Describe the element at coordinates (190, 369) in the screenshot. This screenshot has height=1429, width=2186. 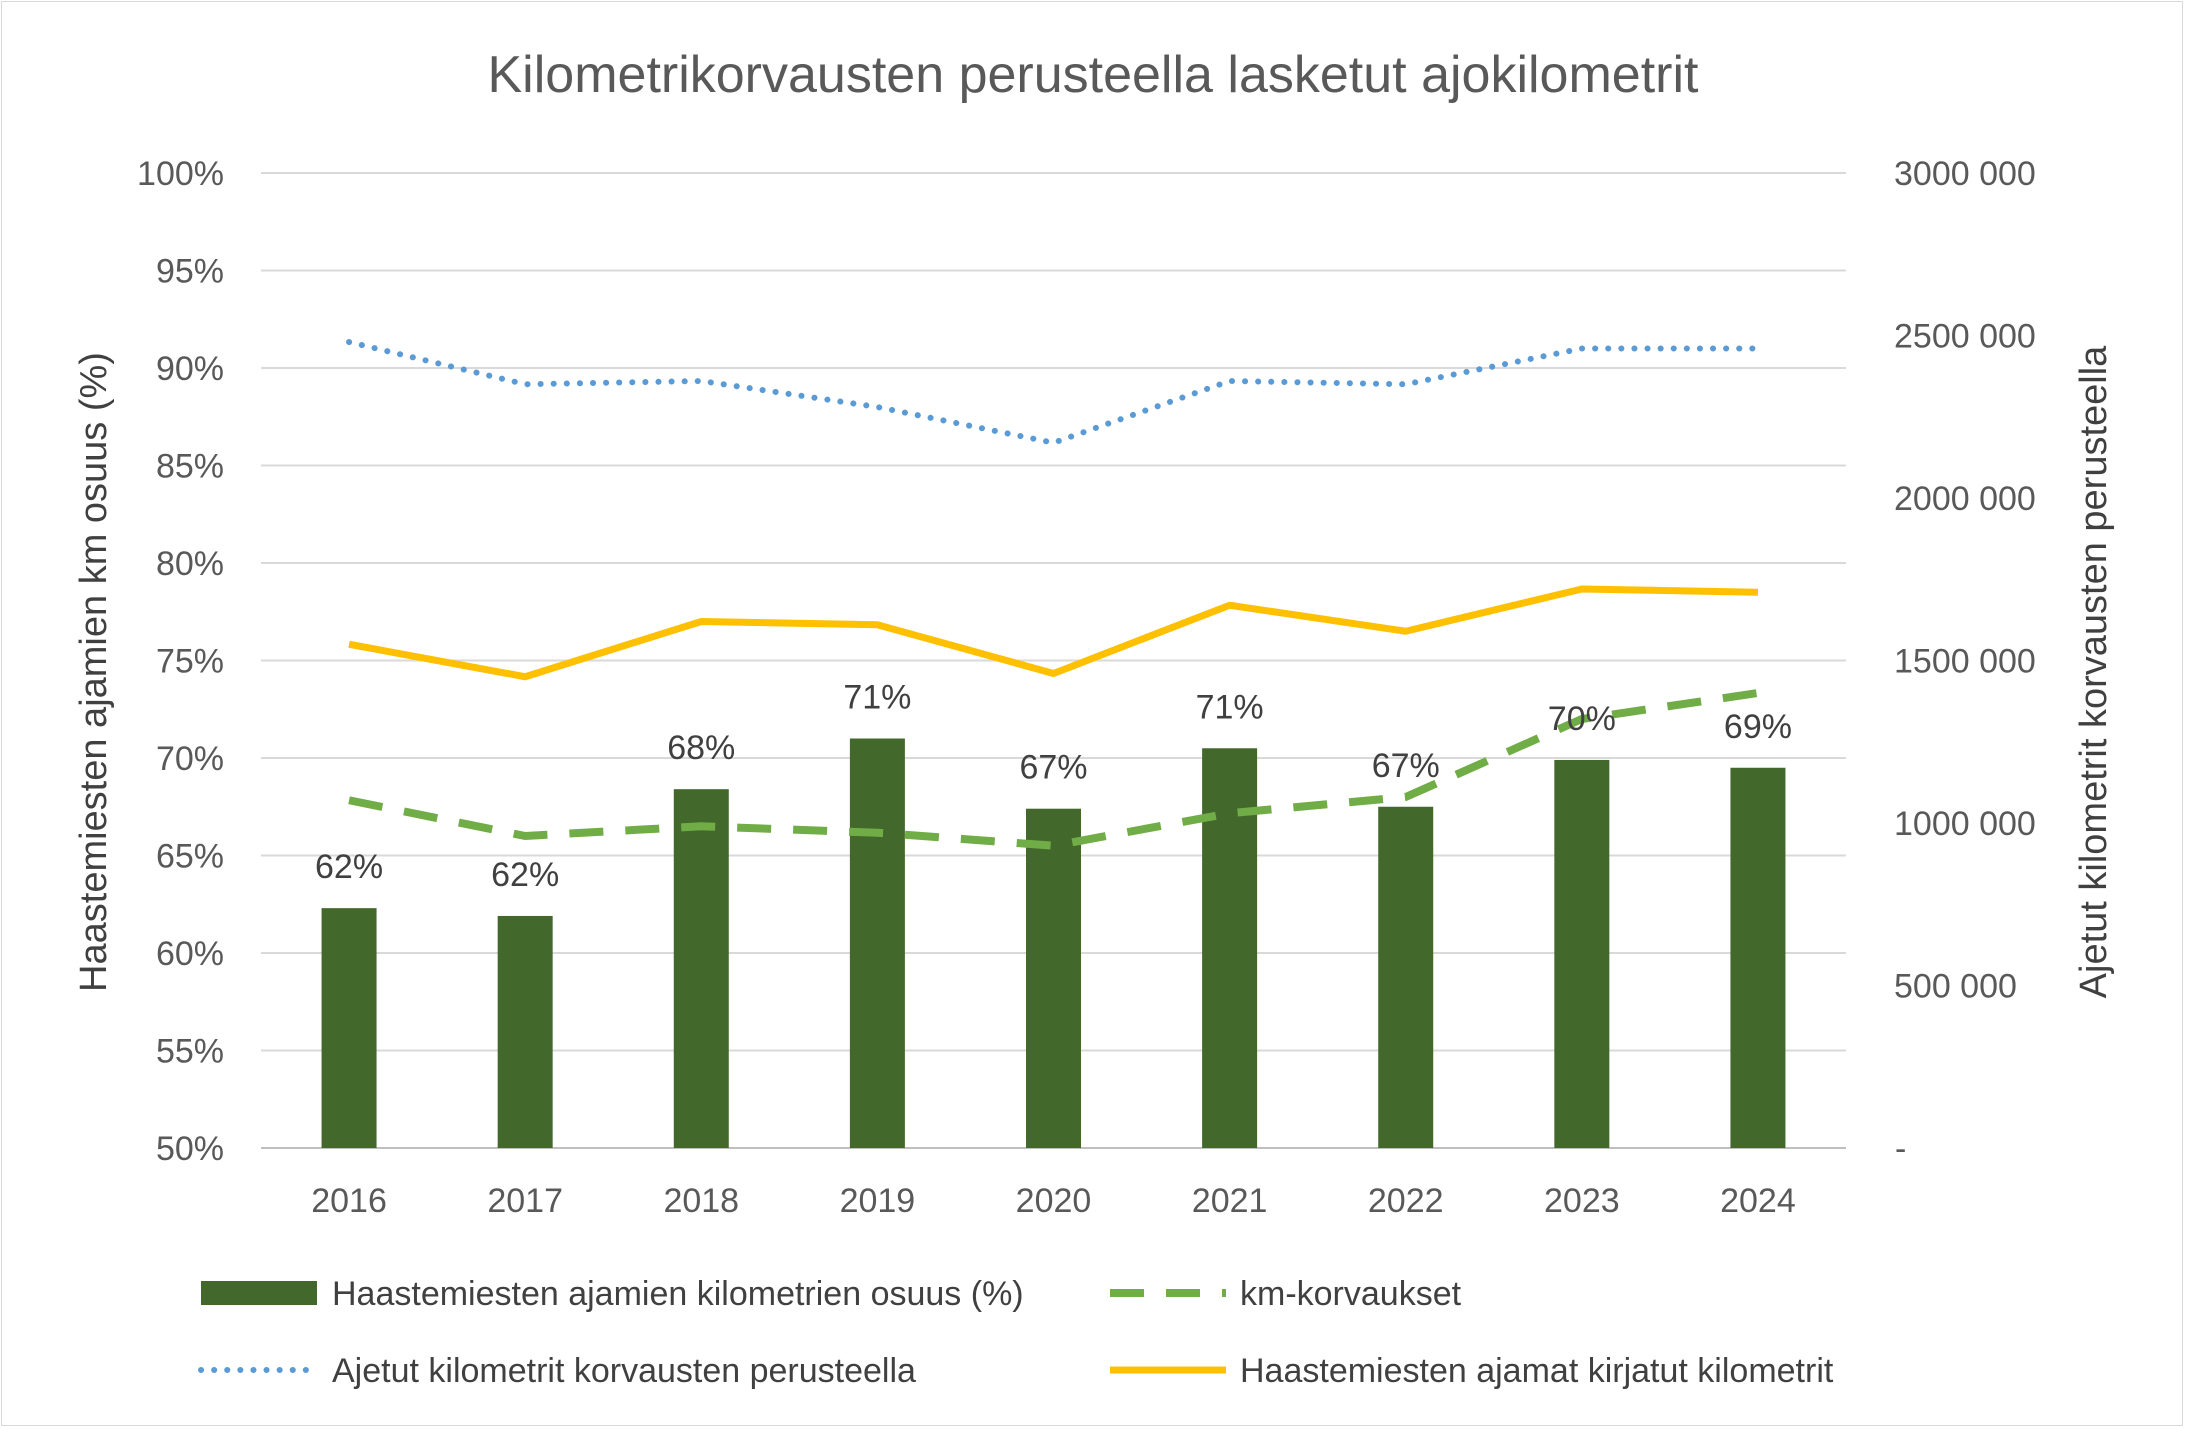
I see `left-tick-label: 90%` at that location.